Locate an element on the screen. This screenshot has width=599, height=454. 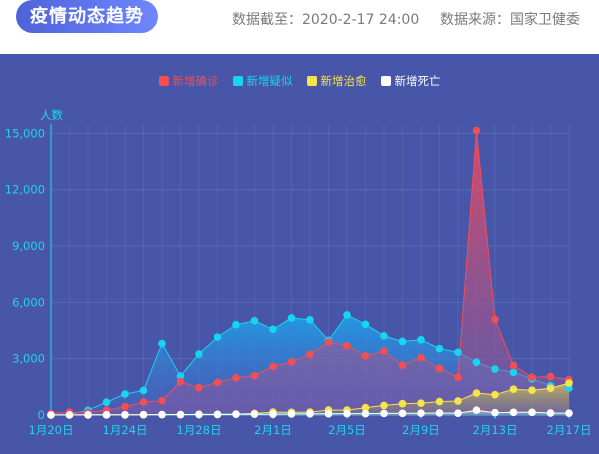
y-tick-label: 3,000 is located at coordinates (28, 359).